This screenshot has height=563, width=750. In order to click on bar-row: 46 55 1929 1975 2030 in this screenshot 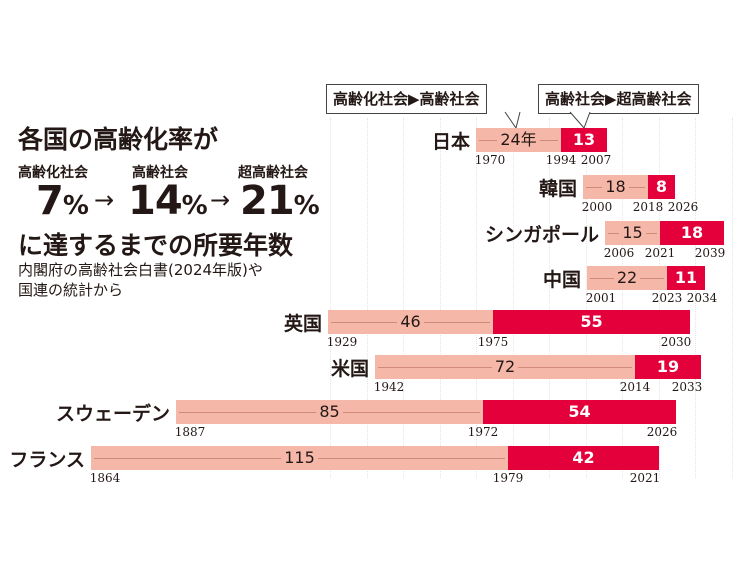, I will do `click(509, 329)`.